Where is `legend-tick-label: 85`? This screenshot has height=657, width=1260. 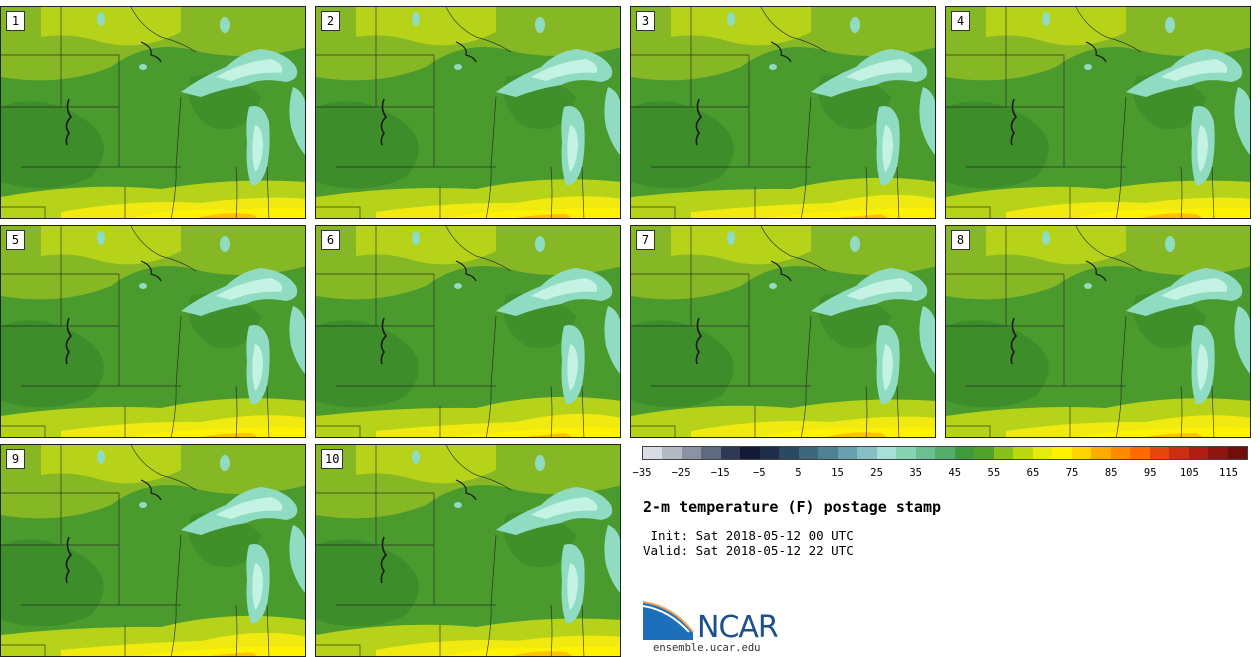
legend-tick-label: 85 is located at coordinates (1111, 473).